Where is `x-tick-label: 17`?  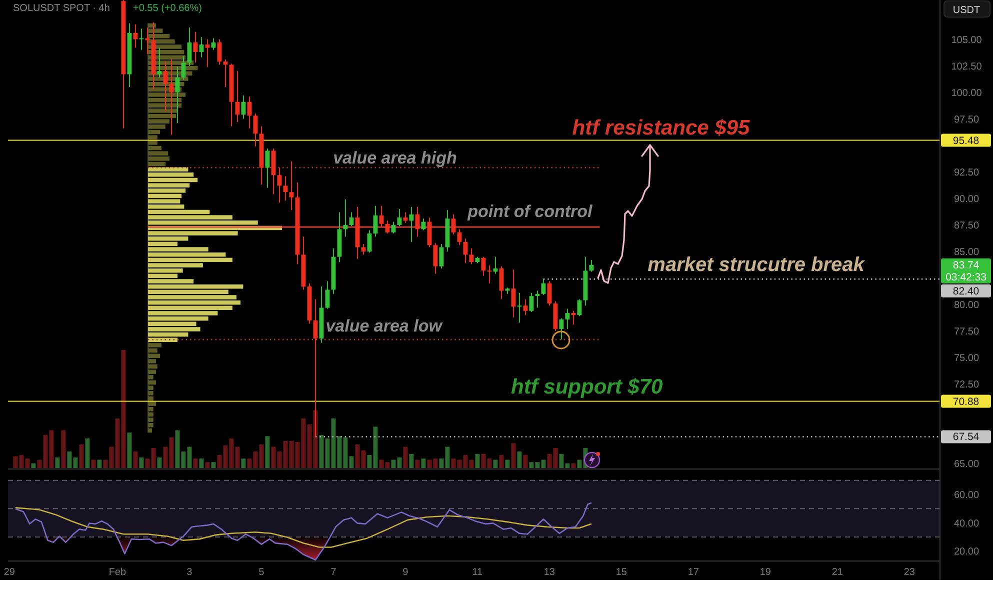 x-tick-label: 17 is located at coordinates (694, 572).